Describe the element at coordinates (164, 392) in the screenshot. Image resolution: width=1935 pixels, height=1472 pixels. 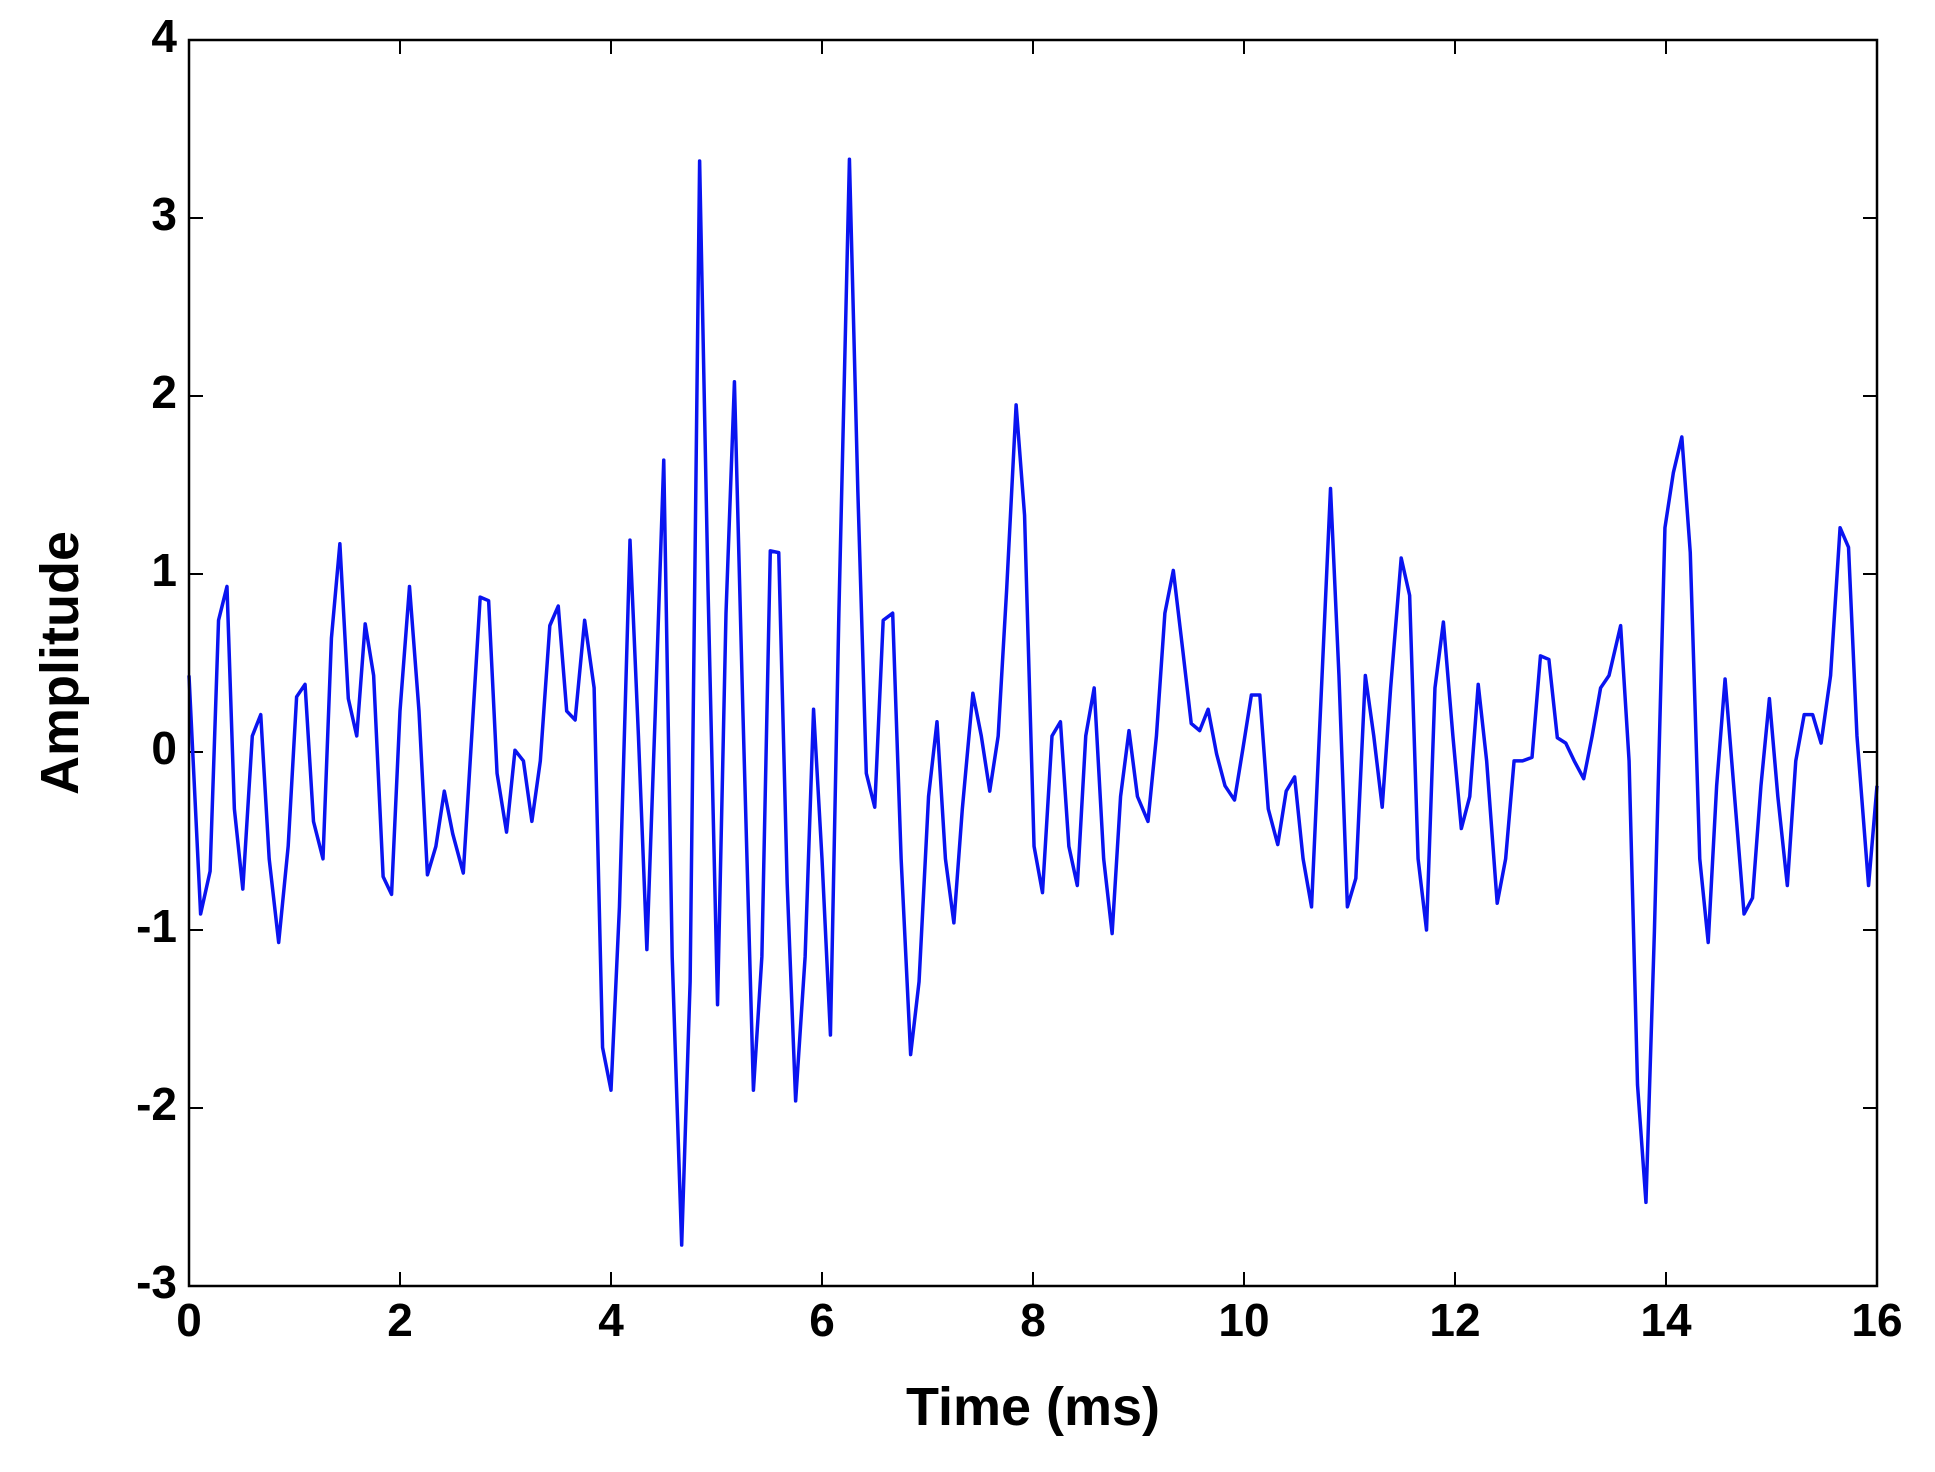
I see `y-tick-label: 2` at that location.